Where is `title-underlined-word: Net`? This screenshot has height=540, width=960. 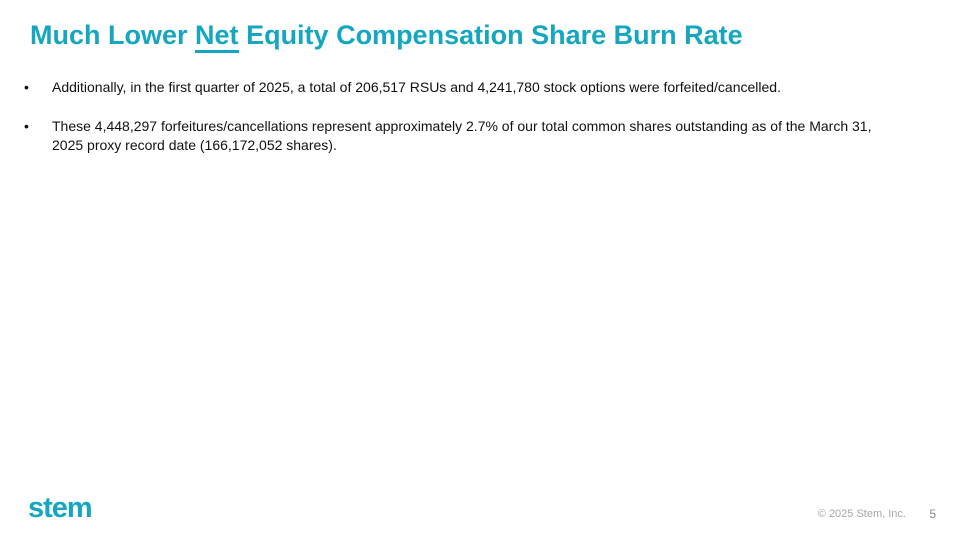 title-underlined-word: Net is located at coordinates (217, 36).